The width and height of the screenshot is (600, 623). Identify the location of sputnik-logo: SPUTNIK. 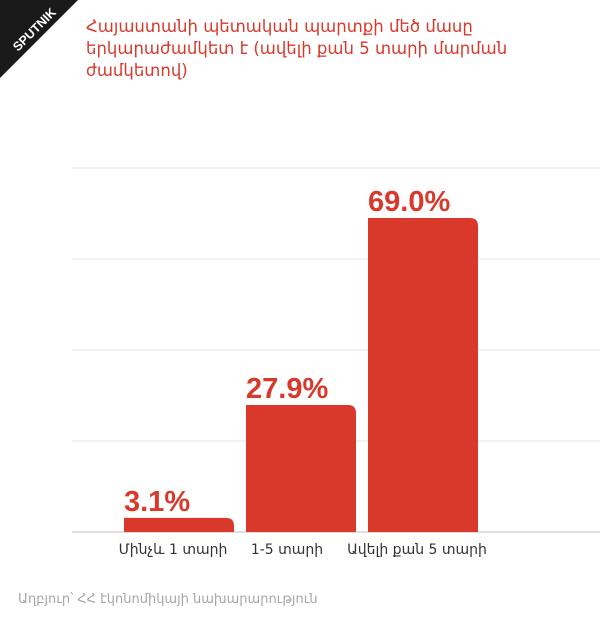
(39, 39).